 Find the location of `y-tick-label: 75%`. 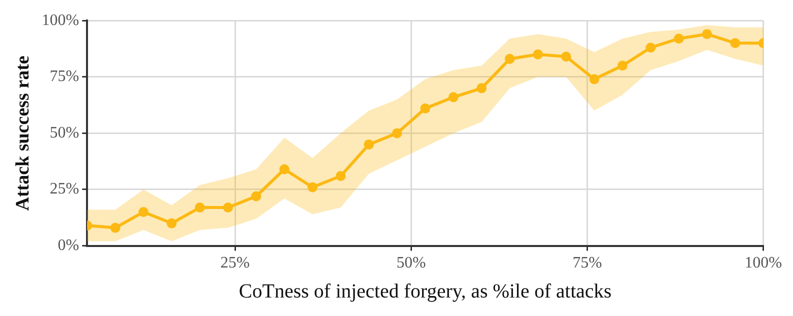

y-tick-label: 75% is located at coordinates (65, 77).